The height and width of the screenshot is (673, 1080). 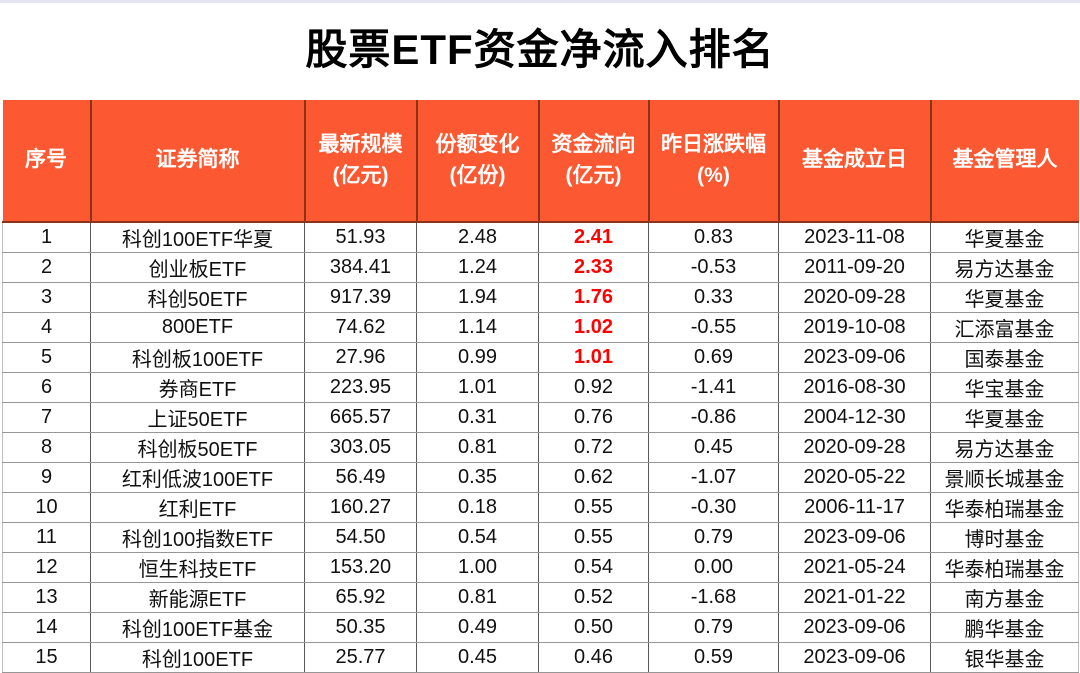 What do you see at coordinates (713, 237) in the screenshot?
I see `cell-r1-c5: 0.83` at bounding box center [713, 237].